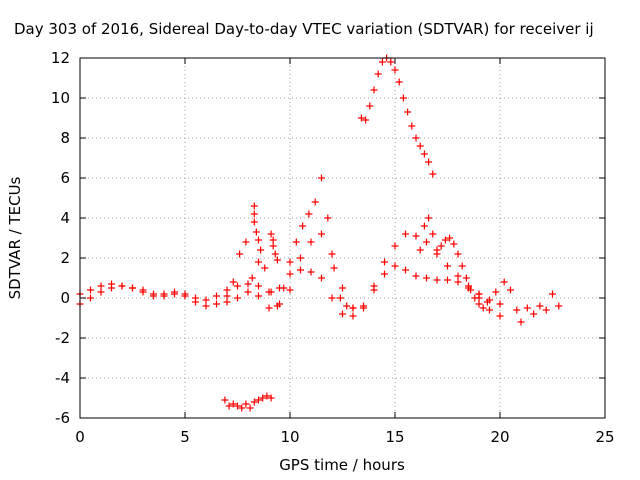 The image size is (640, 480). I want to click on x-tick-label: 25, so click(604, 437).